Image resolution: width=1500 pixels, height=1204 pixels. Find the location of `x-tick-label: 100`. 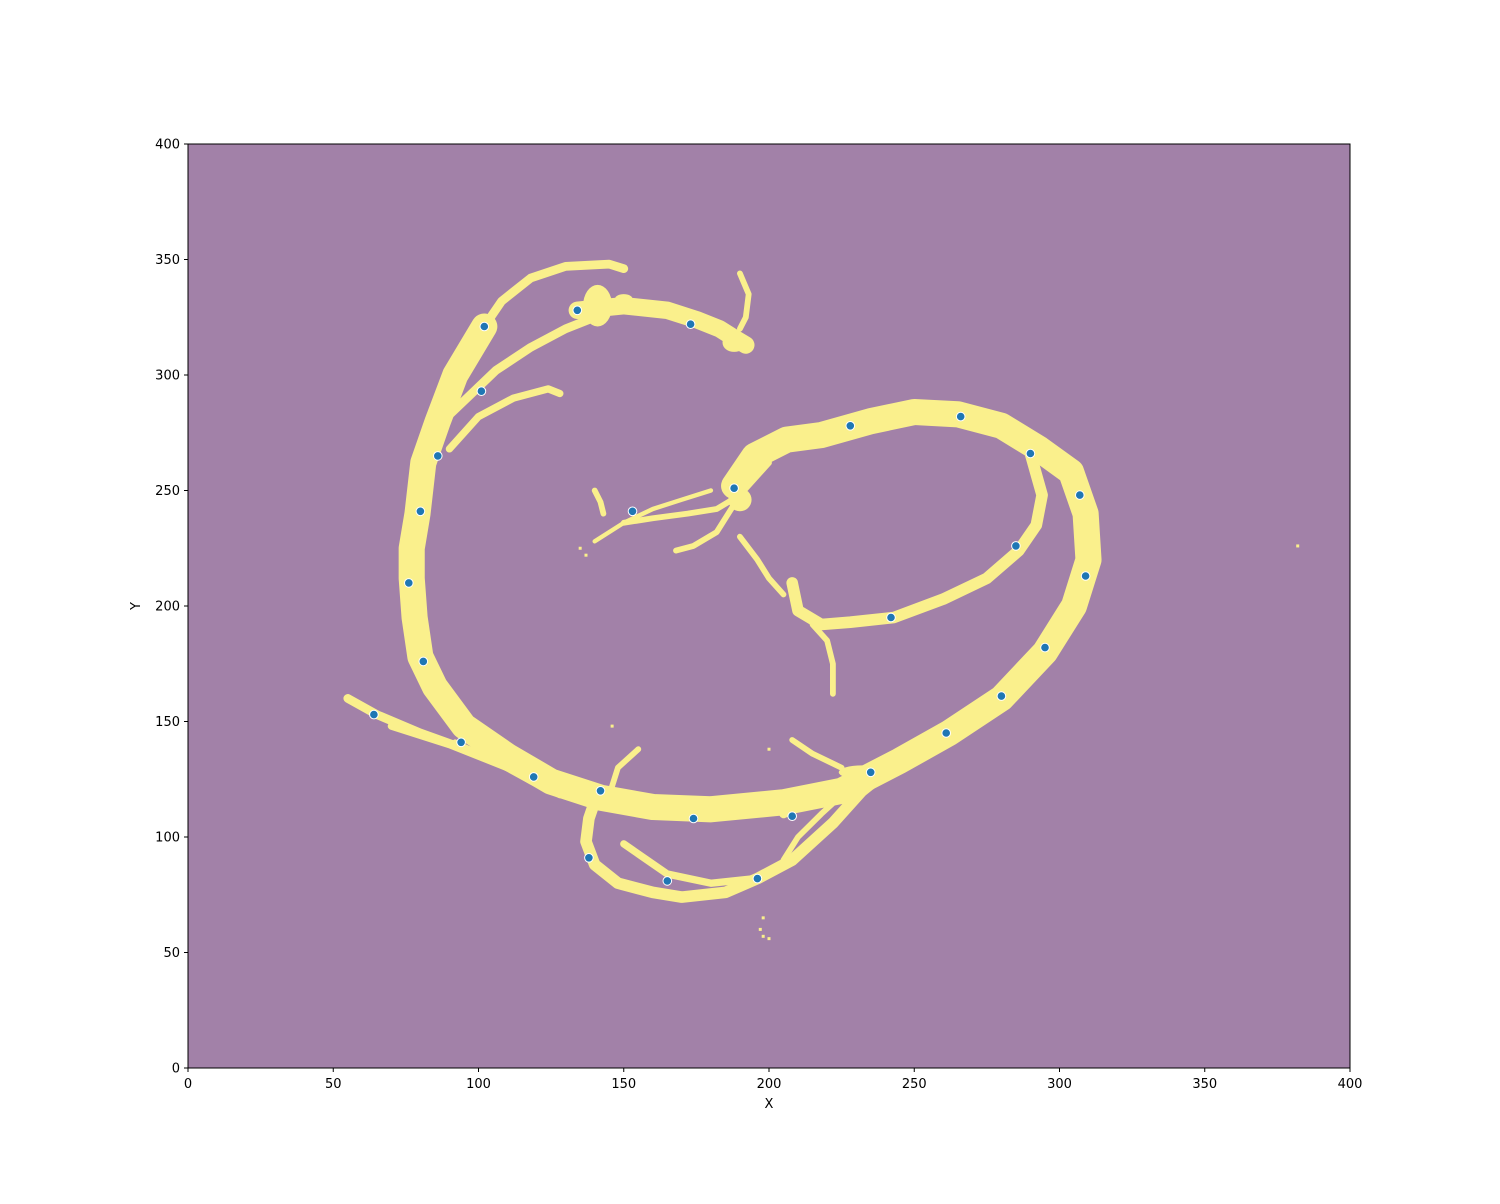

x-tick-label: 100 is located at coordinates (478, 1084).